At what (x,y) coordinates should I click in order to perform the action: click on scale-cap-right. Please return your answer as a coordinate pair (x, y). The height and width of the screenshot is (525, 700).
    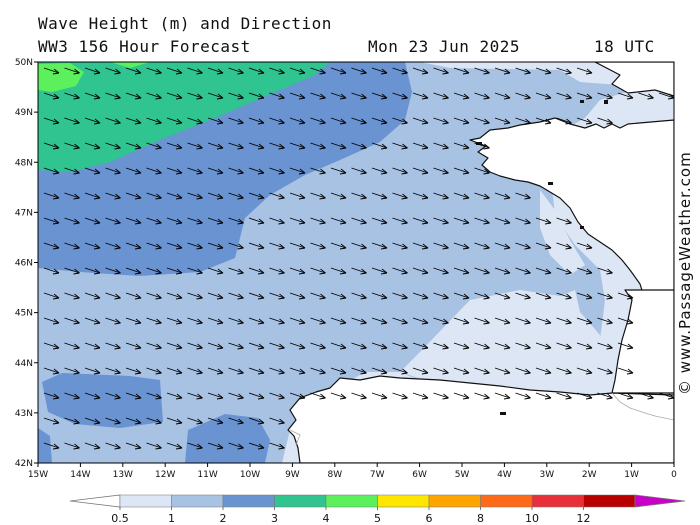
    Looking at the image, I should click on (660, 501).